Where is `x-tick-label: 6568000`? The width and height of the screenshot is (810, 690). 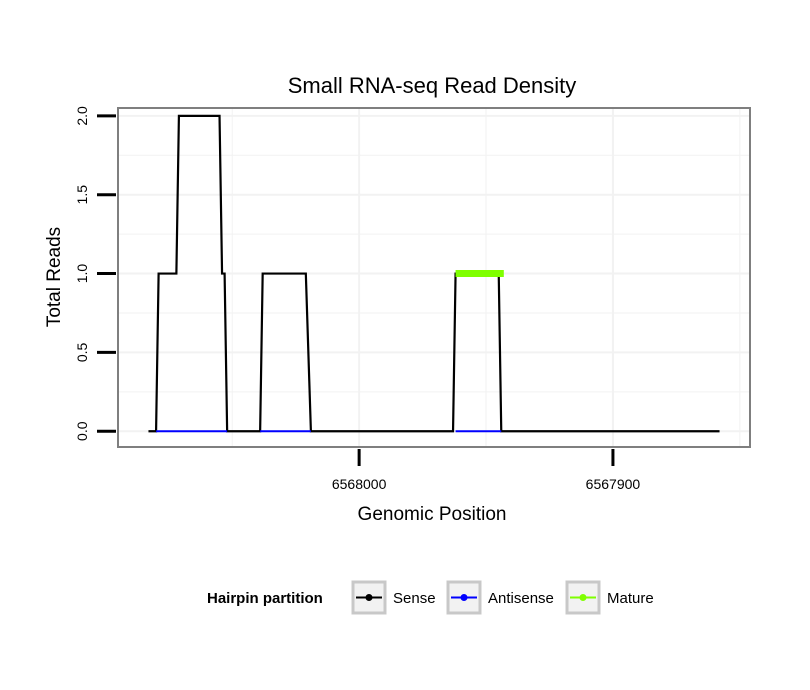
x-tick-label: 6568000 is located at coordinates (359, 484).